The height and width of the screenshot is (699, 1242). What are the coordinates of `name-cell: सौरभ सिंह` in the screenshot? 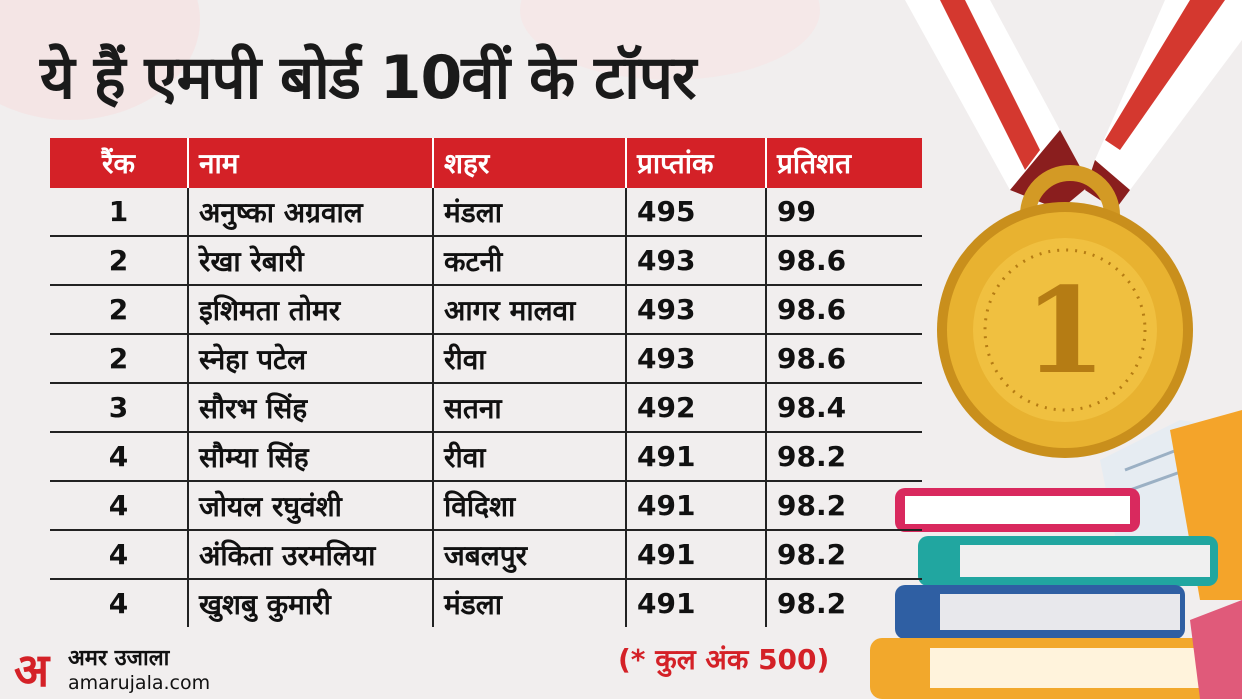 It's located at (311, 408).